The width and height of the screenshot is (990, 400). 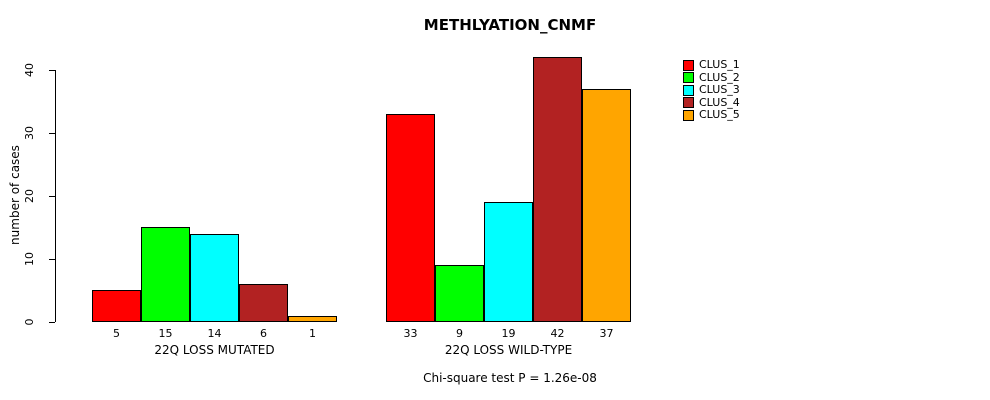 I want to click on bar-value-label: 1, so click(x=312, y=333).